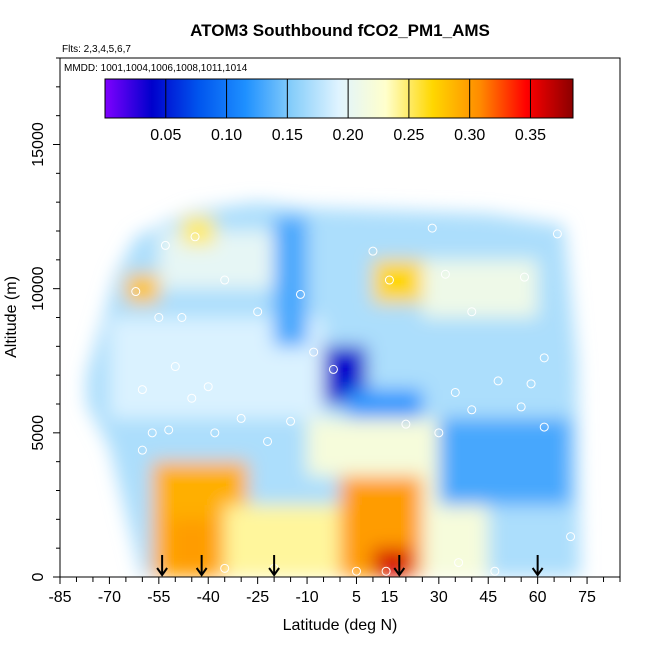 The height and width of the screenshot is (650, 650). Describe the element at coordinates (356, 597) in the screenshot. I see `x-tick-label: 5` at that location.